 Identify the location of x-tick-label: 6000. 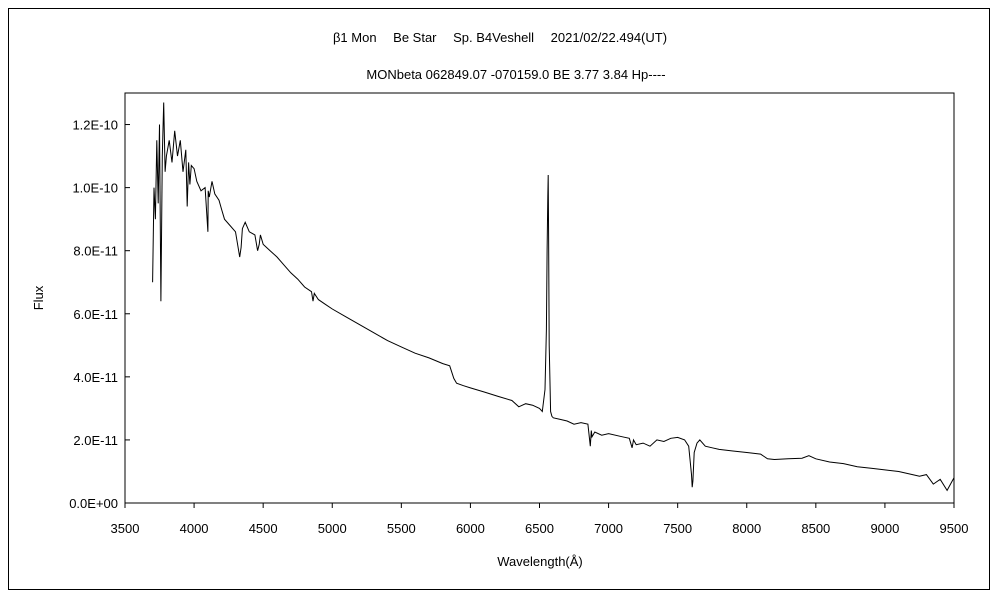
(470, 528).